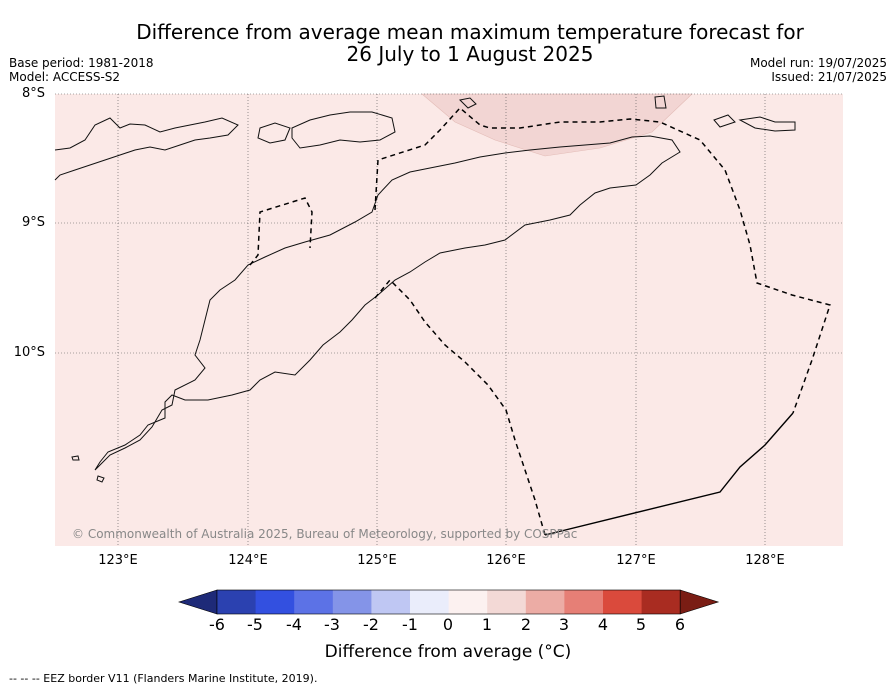 This screenshot has height=690, width=896. Describe the element at coordinates (699, 602) in the screenshot. I see `colorbar-extend-high` at that location.